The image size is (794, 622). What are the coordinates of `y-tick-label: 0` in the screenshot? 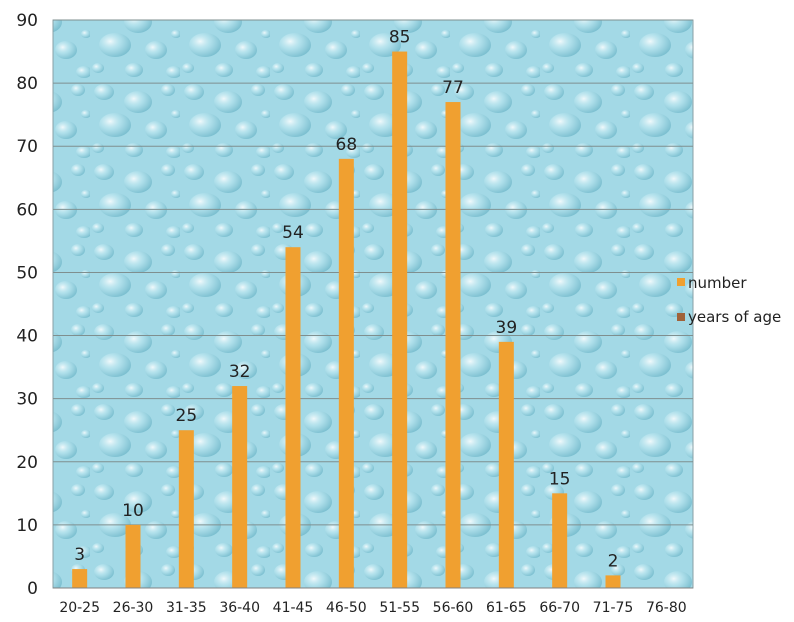 It's located at (32, 589).